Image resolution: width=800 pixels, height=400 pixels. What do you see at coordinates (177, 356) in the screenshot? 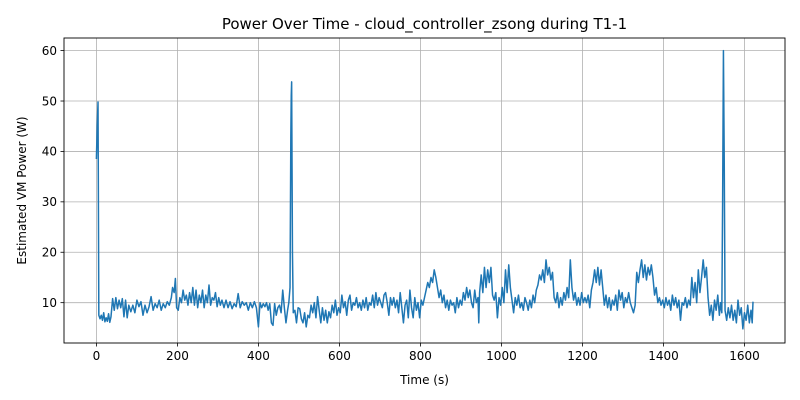
I see `x-tick-label: 200` at bounding box center [177, 356].